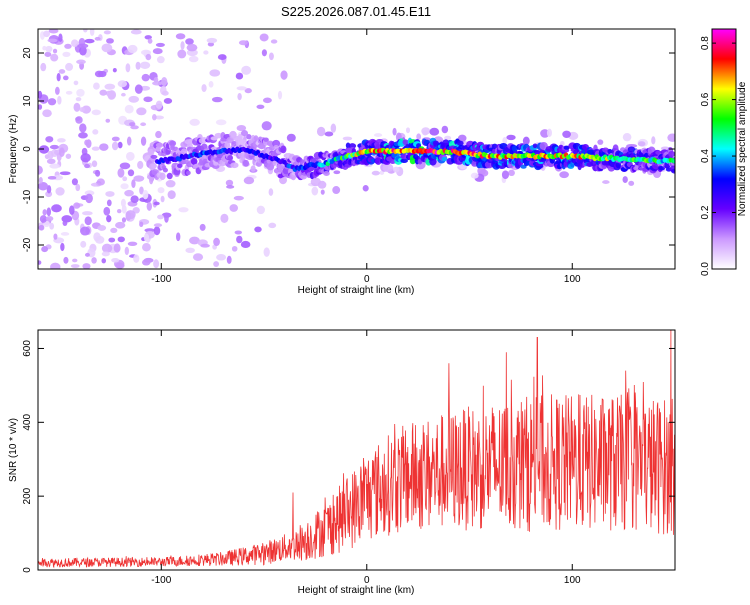  What do you see at coordinates (356, 590) in the screenshot?
I see `snr-xlabel: Height of straight line (km)` at bounding box center [356, 590].